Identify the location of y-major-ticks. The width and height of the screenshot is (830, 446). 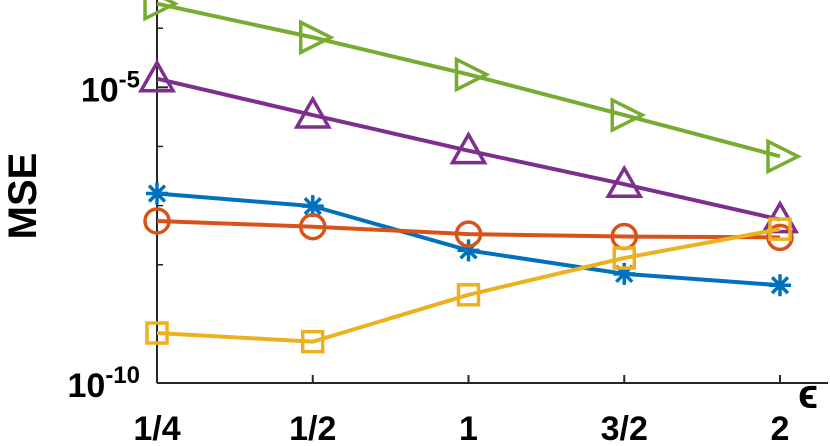
(162, 235).